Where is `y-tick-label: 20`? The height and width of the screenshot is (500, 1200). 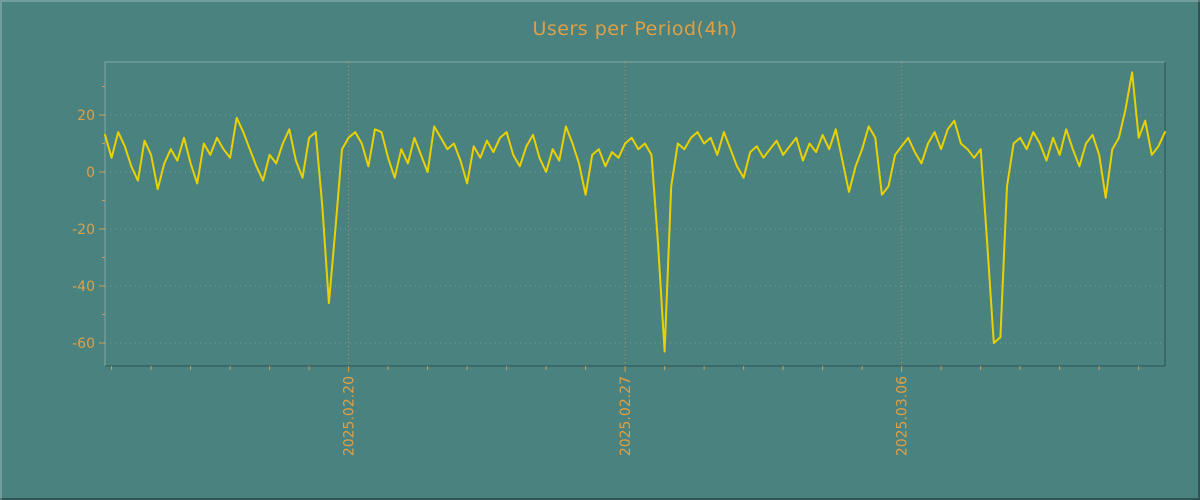
y-tick-label: 20 is located at coordinates (86, 116).